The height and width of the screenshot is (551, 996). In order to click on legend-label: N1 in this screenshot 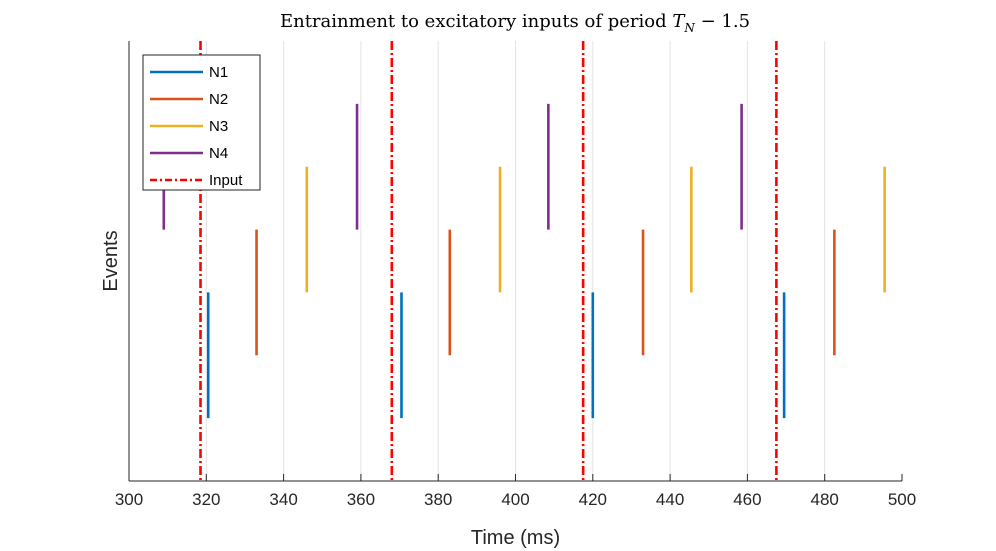, I will do `click(218, 72)`.